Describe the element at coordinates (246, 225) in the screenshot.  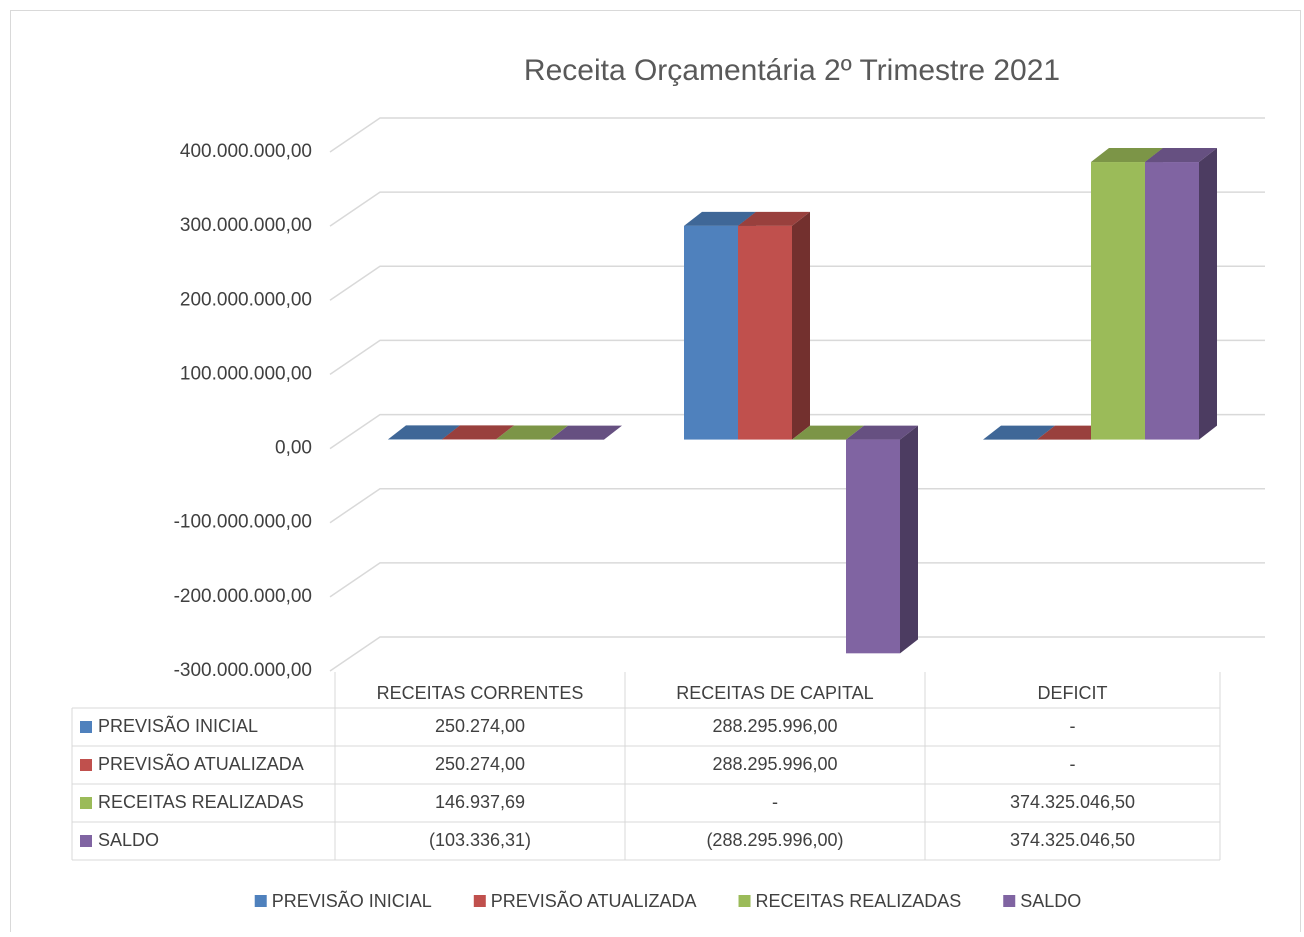
I see `y-tick-label: 300.000.000,00` at that location.